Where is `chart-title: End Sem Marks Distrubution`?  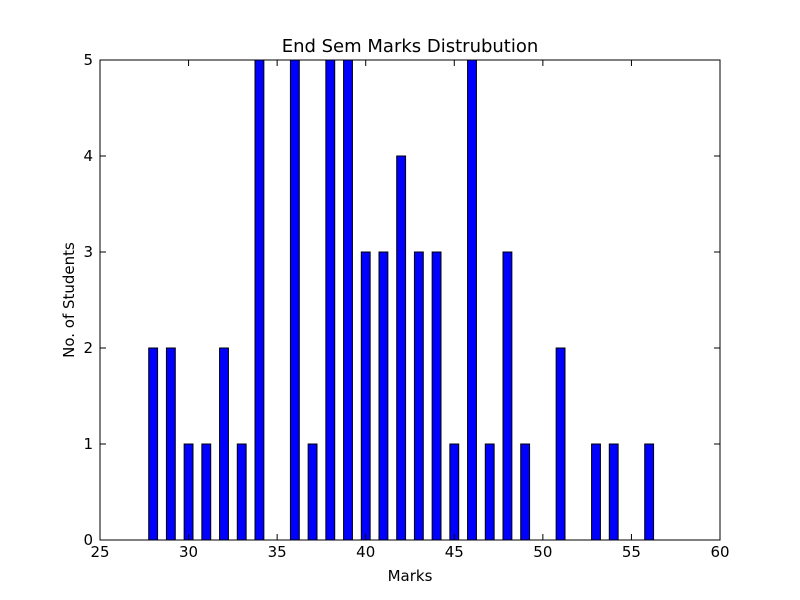 chart-title: End Sem Marks Distrubution is located at coordinates (410, 46).